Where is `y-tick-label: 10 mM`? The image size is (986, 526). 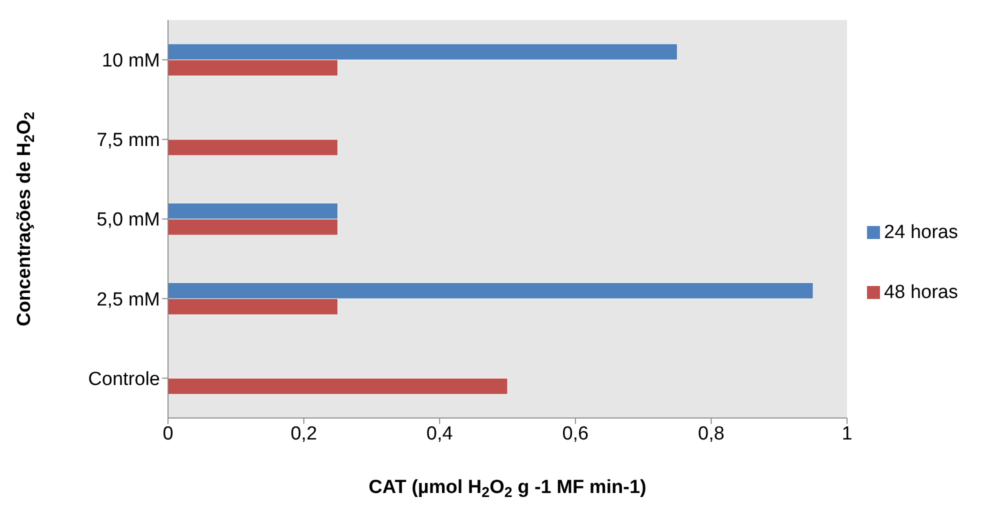
y-tick-label: 10 mM is located at coordinates (131, 61).